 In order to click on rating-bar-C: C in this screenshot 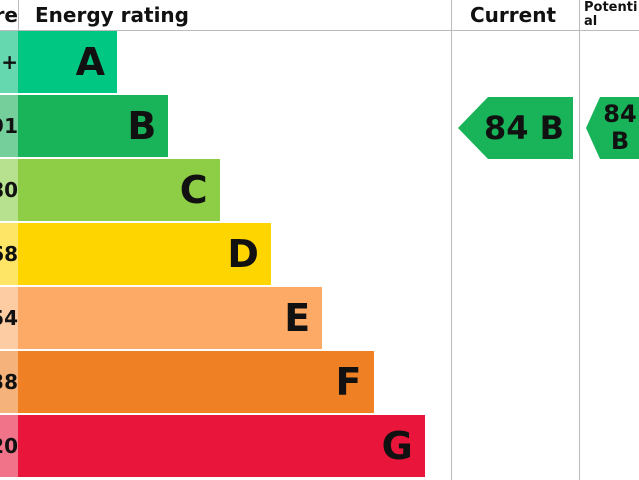, I will do `click(119, 190)`.